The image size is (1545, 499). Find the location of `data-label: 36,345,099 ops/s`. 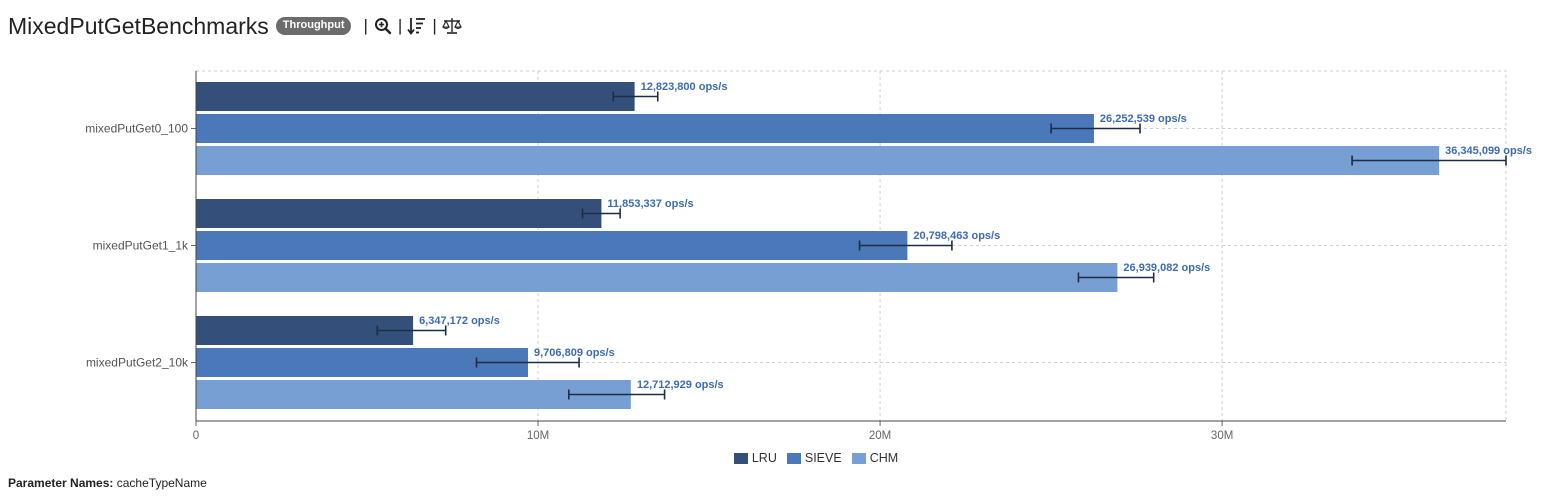

data-label: 36,345,099 ops/s is located at coordinates (1488, 151).